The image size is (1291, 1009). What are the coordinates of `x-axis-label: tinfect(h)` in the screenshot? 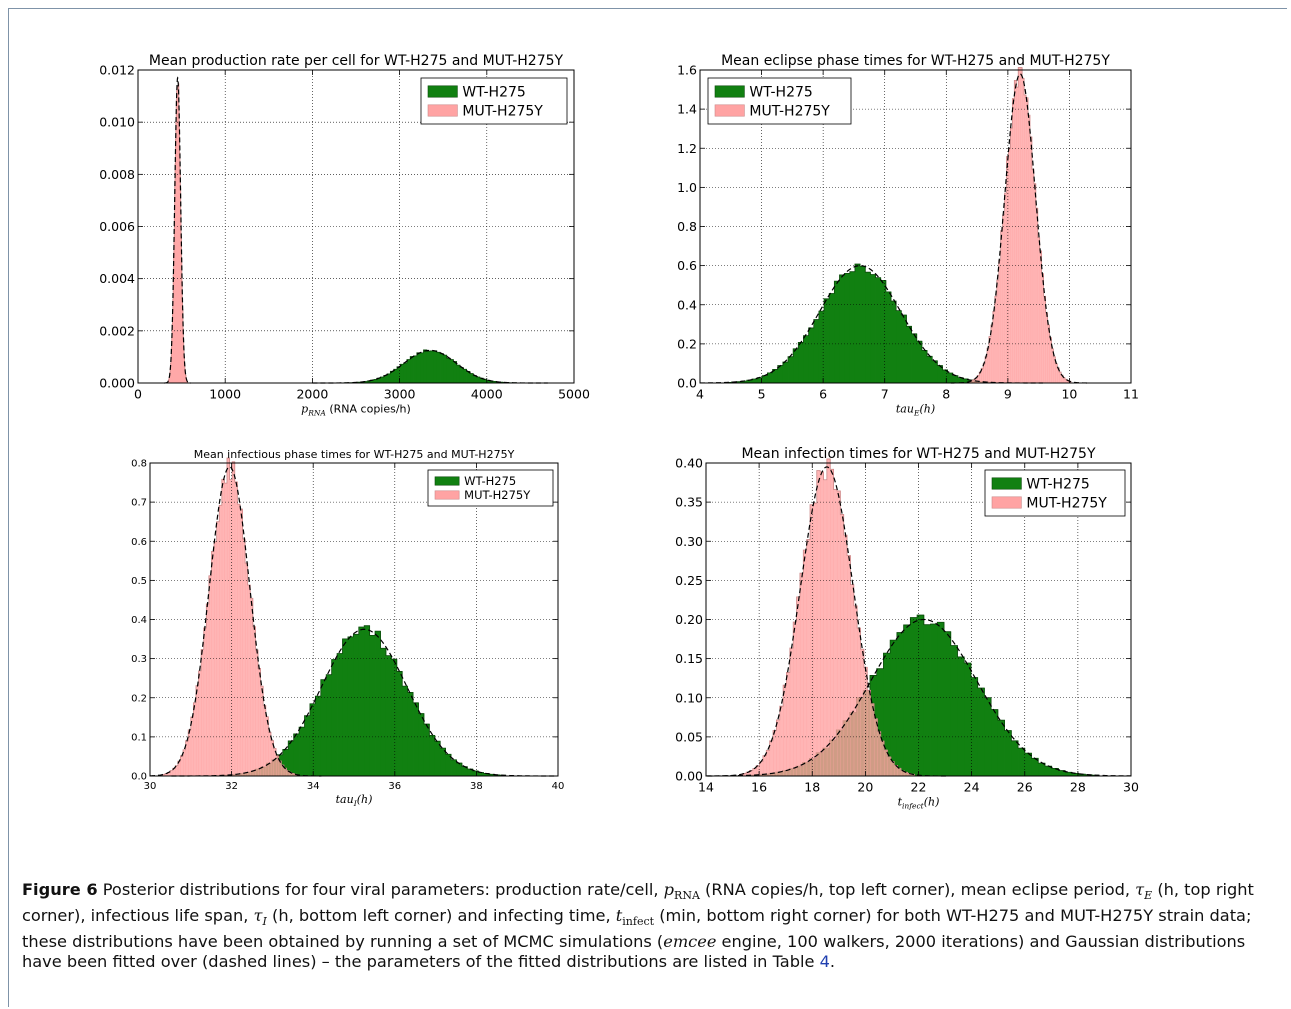 It's located at (919, 803).